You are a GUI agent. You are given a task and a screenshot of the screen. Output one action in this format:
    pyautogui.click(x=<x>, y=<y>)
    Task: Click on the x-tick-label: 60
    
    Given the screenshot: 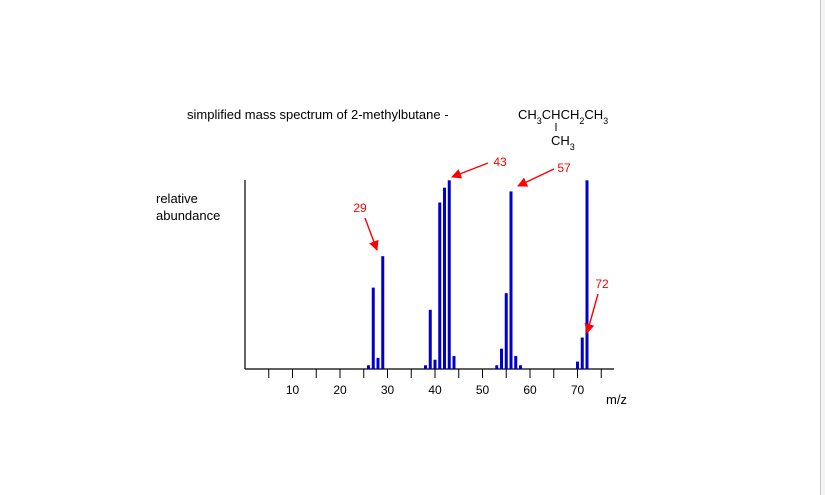 What is the action you would take?
    pyautogui.click(x=530, y=390)
    